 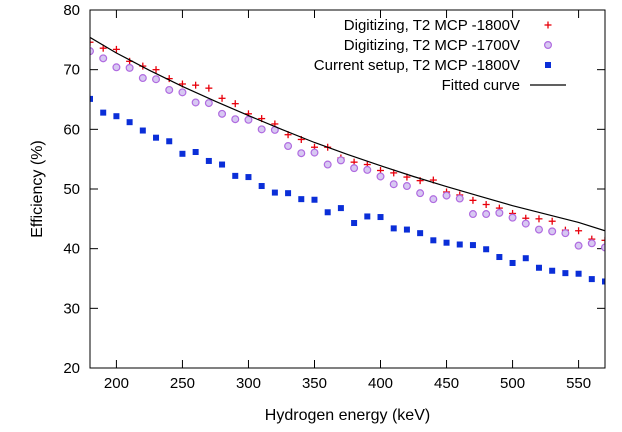 What do you see at coordinates (432, 45) in the screenshot?
I see `legend-label: Digitizing, T2 MCP -1700V` at bounding box center [432, 45].